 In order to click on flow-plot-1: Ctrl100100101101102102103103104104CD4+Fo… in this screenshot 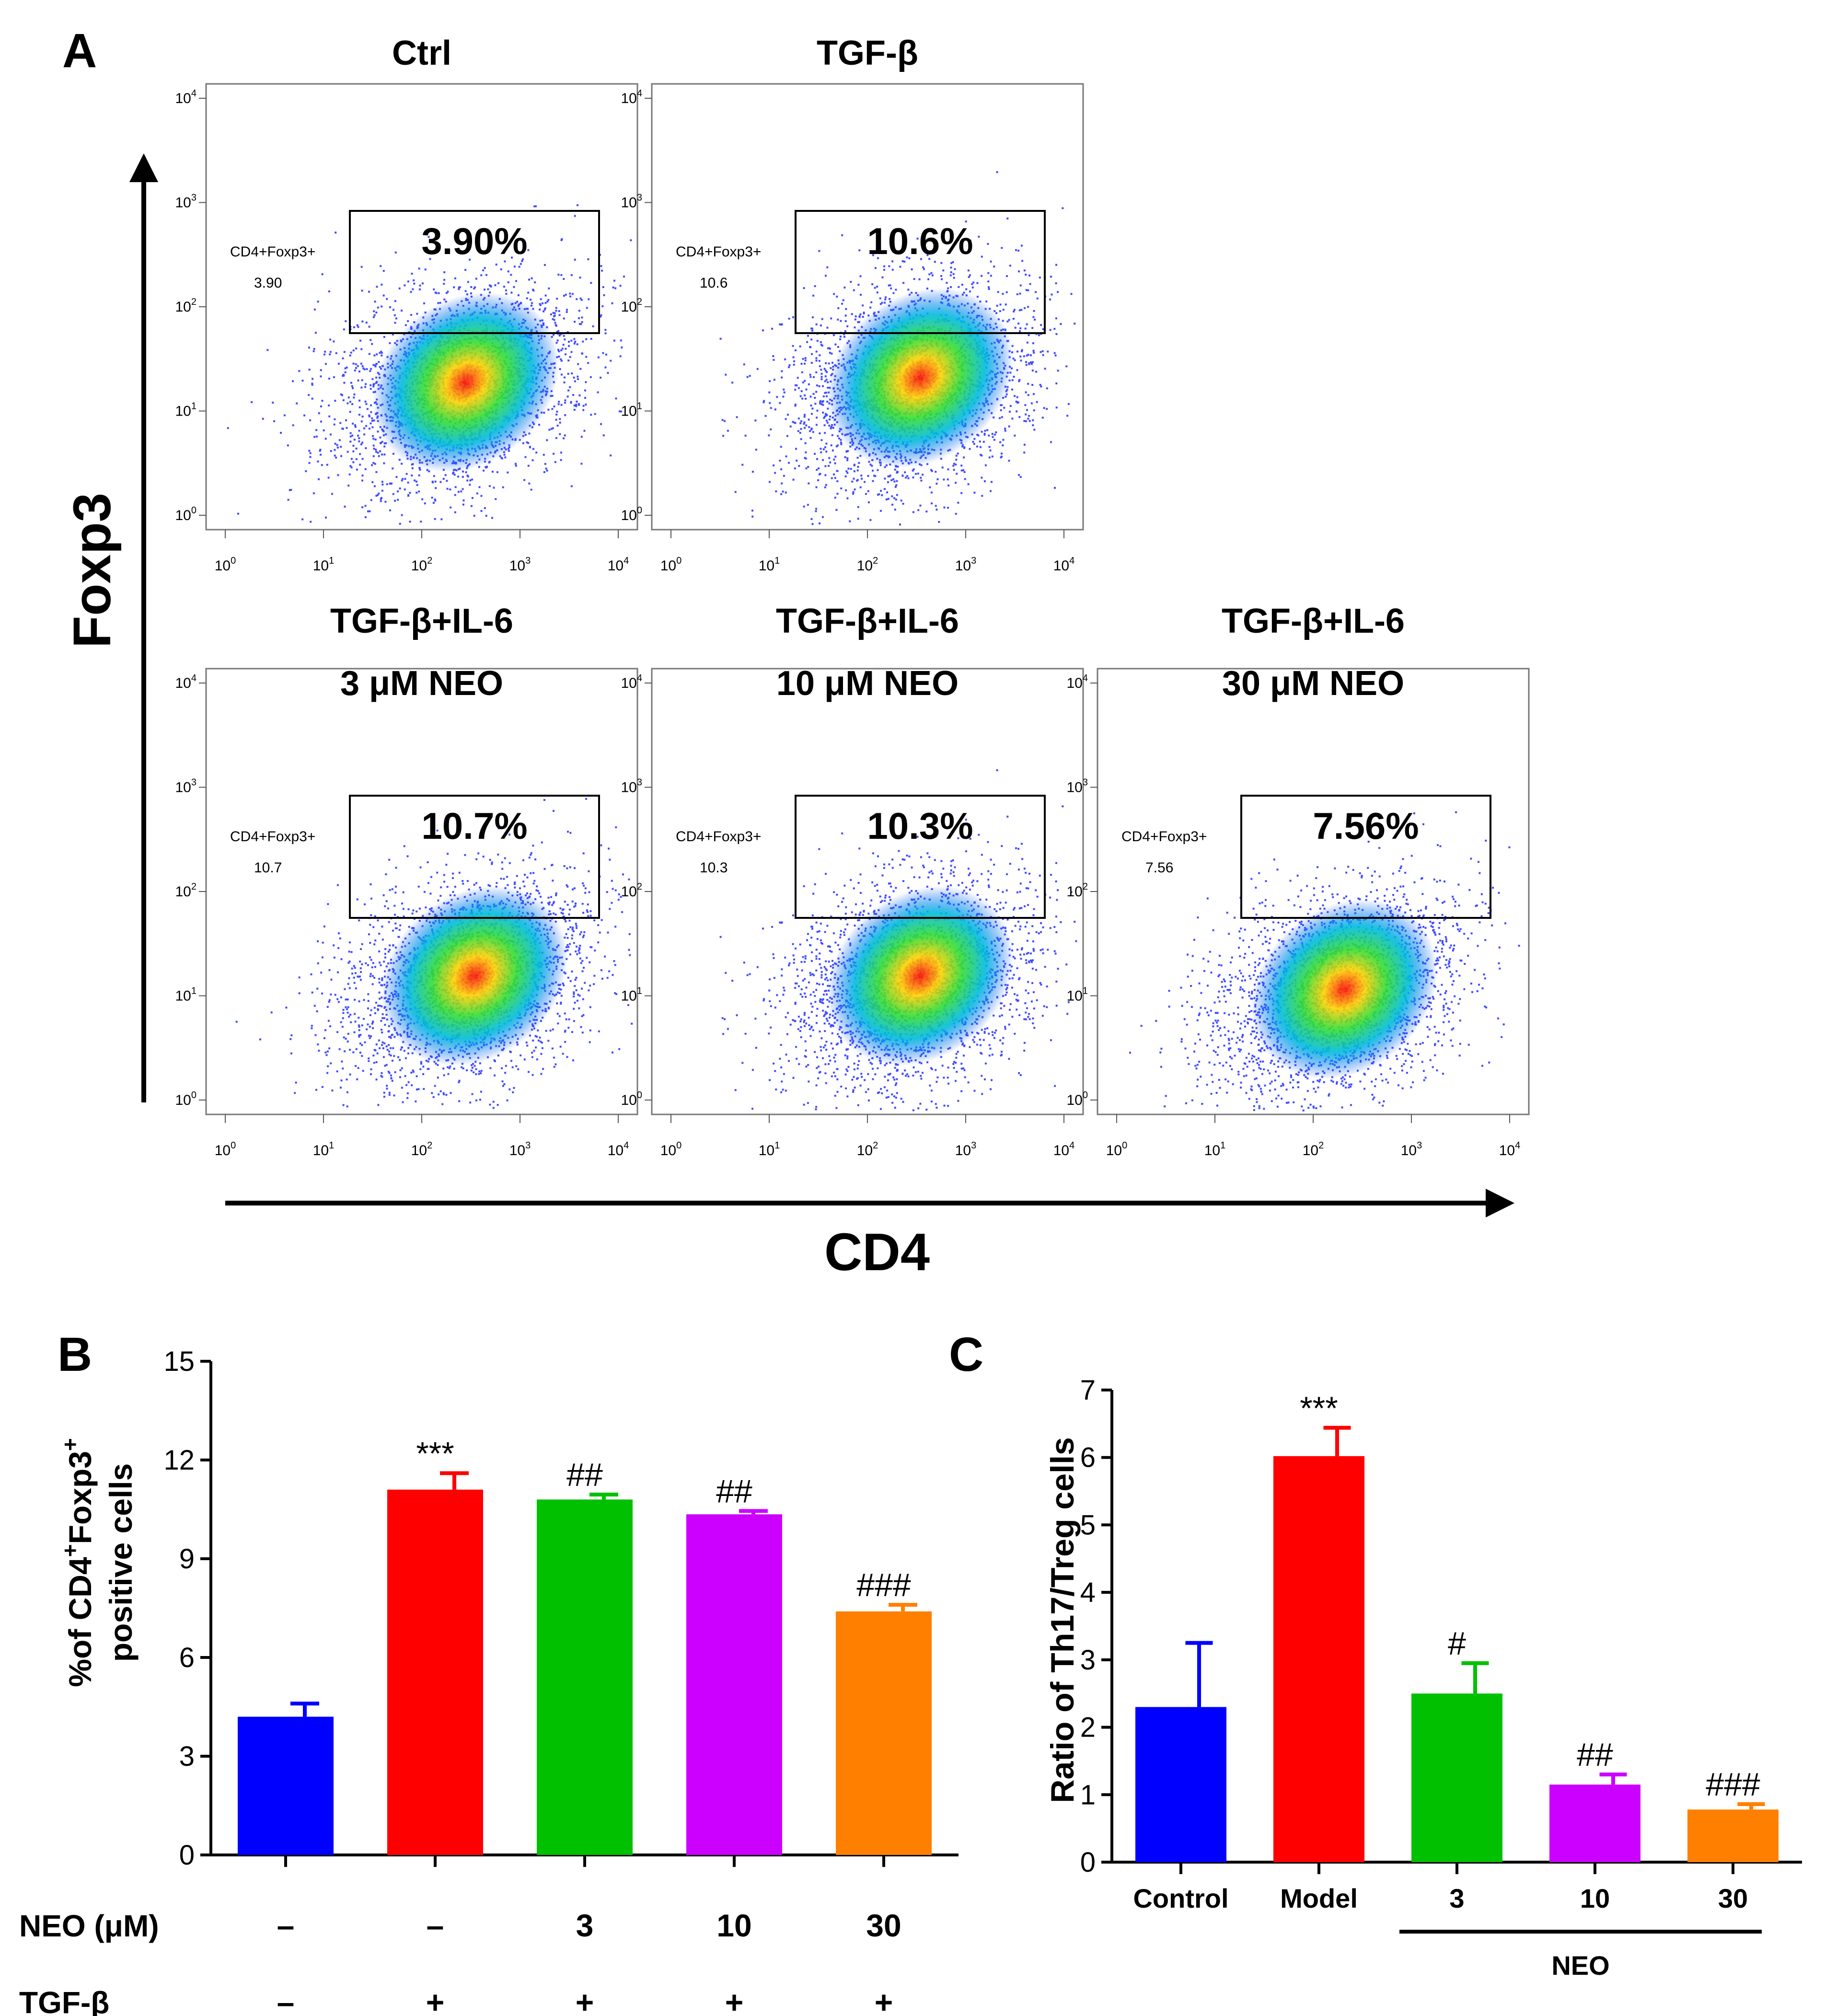, I will do `click(406, 304)`.